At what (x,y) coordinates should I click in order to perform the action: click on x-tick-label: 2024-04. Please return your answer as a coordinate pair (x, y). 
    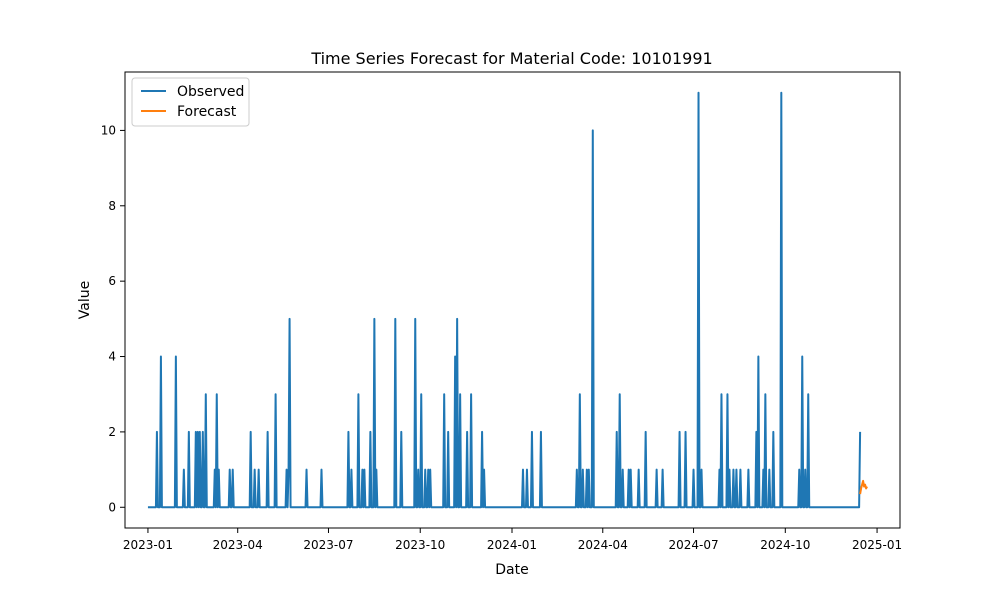
    Looking at the image, I should click on (603, 545).